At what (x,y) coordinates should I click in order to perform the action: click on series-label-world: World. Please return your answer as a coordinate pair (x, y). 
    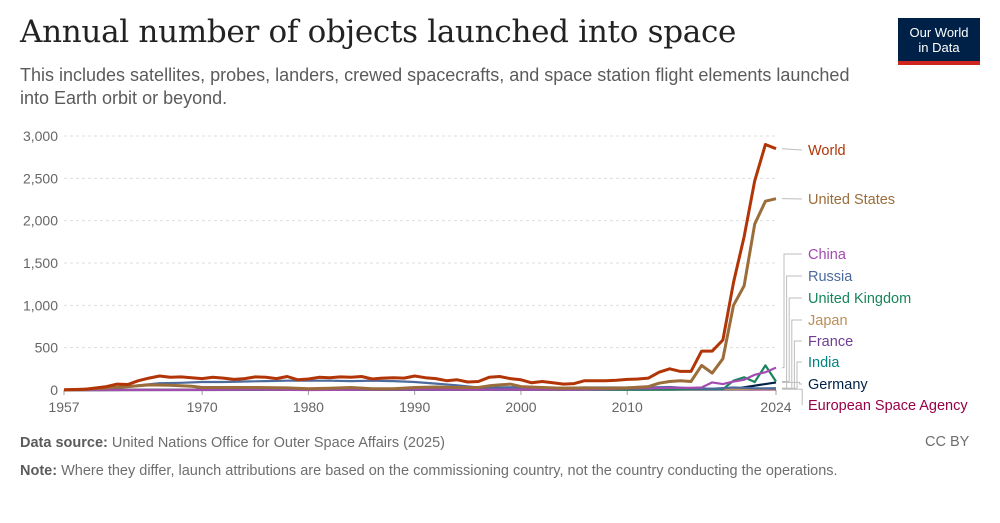
    Looking at the image, I should click on (827, 151).